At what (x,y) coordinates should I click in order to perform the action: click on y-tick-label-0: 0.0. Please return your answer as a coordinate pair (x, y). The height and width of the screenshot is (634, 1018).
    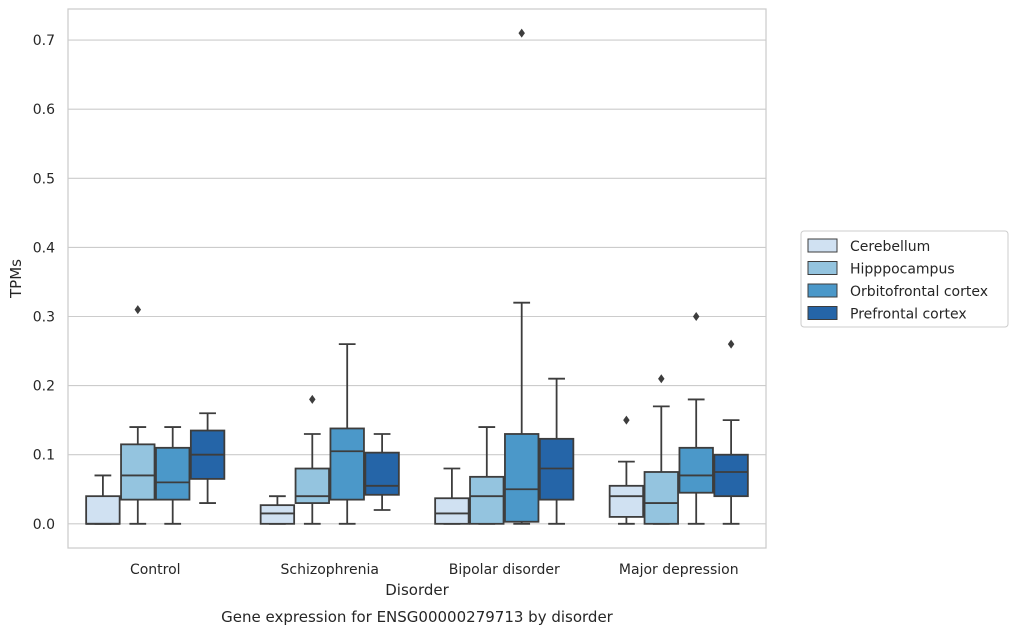
    Looking at the image, I should click on (44, 525).